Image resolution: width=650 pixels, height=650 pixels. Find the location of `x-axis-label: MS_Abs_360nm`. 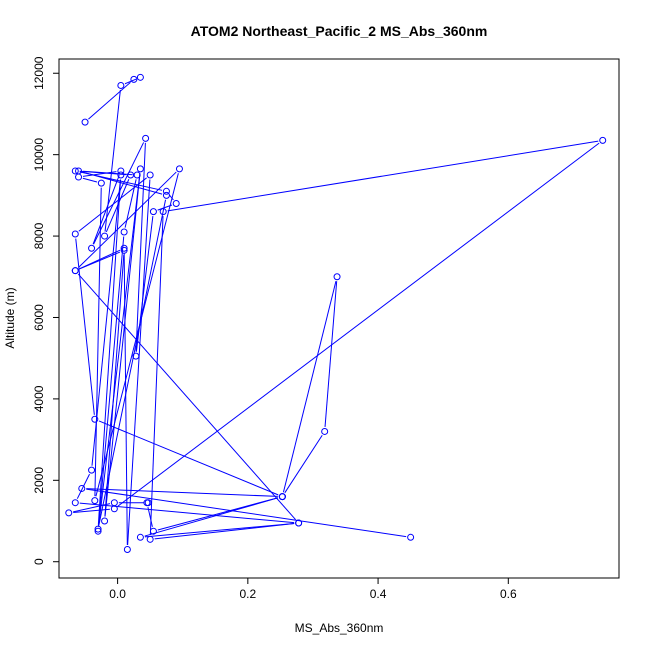

x-axis-label: MS_Abs_360nm is located at coordinates (339, 628).